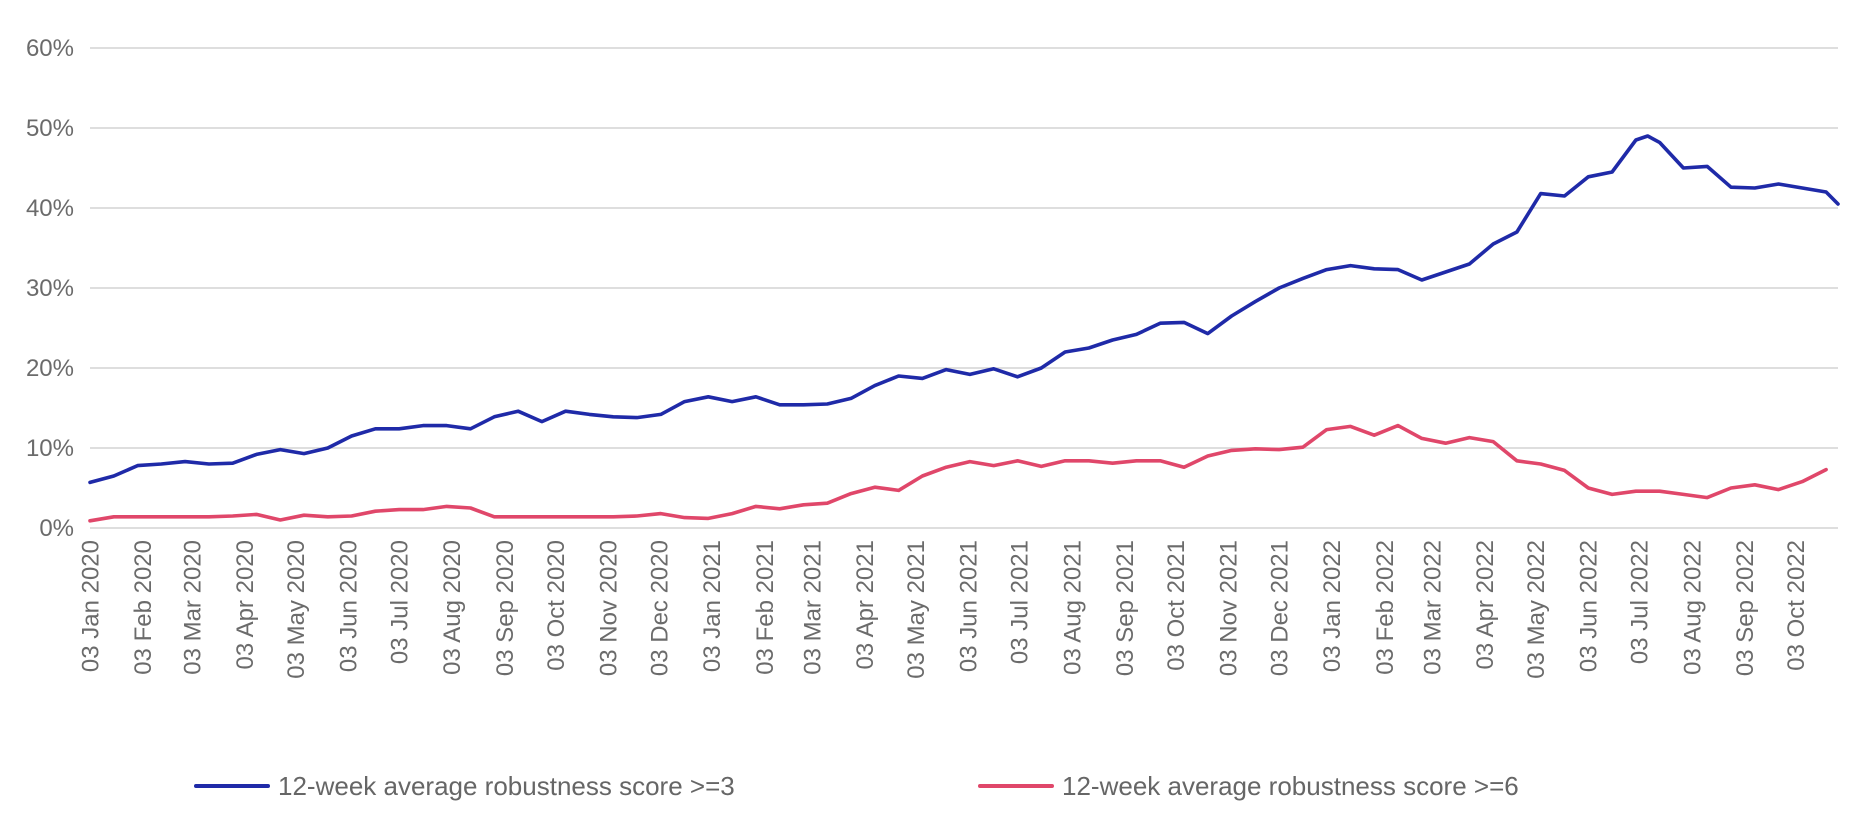 This screenshot has width=1870, height=828. Describe the element at coordinates (50, 48) in the screenshot. I see `y-tick-label: 60%` at that location.